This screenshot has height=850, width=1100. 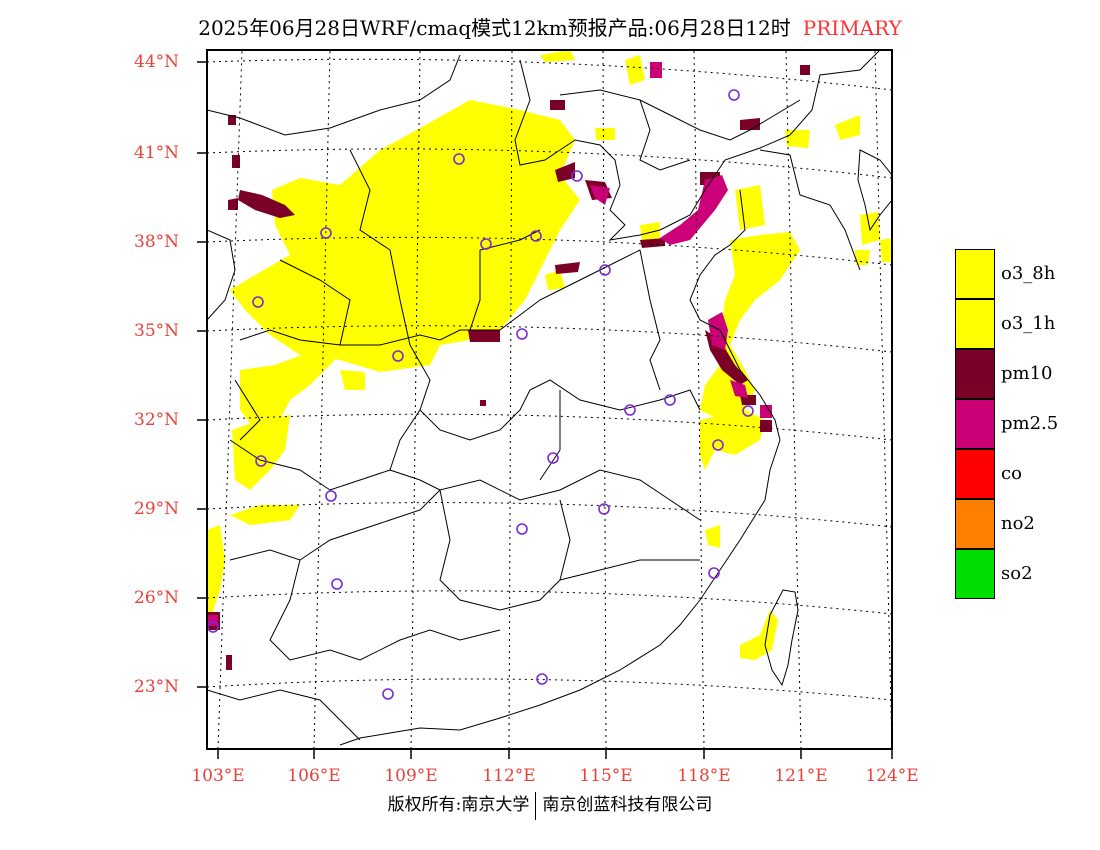 What do you see at coordinates (606, 776) in the screenshot?
I see `lon-label-115: 115°E` at bounding box center [606, 776].